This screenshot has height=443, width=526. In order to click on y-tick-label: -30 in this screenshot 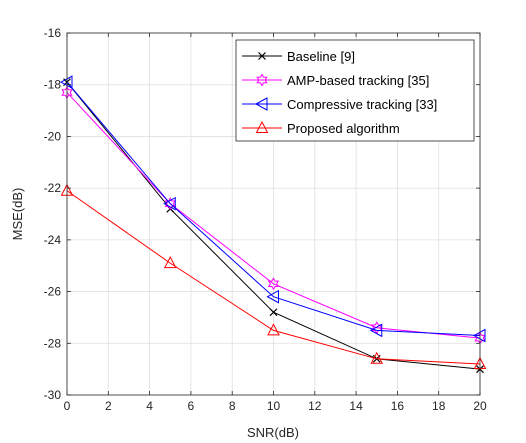, I will do `click(53, 395)`.